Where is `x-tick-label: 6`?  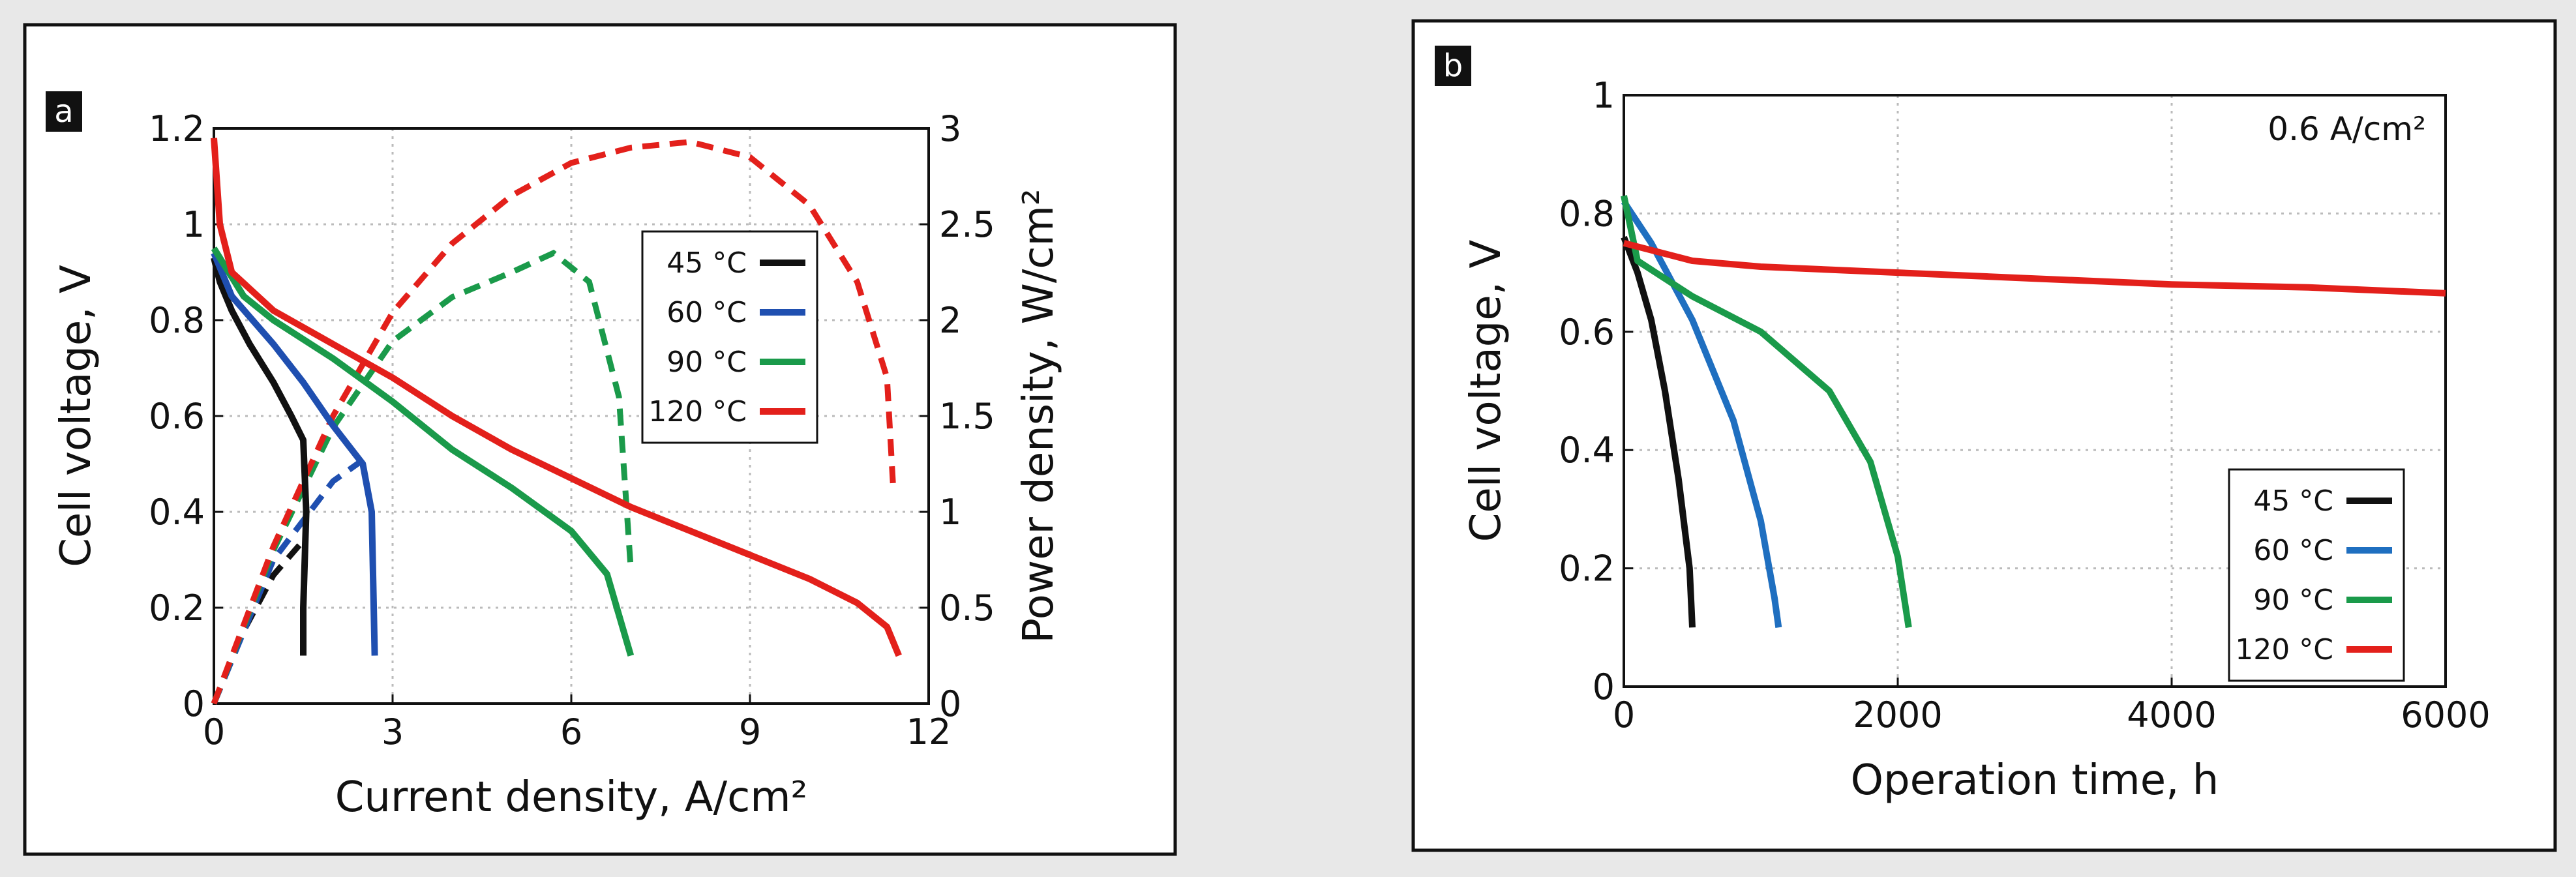 x-tick-label: 6 is located at coordinates (571, 731).